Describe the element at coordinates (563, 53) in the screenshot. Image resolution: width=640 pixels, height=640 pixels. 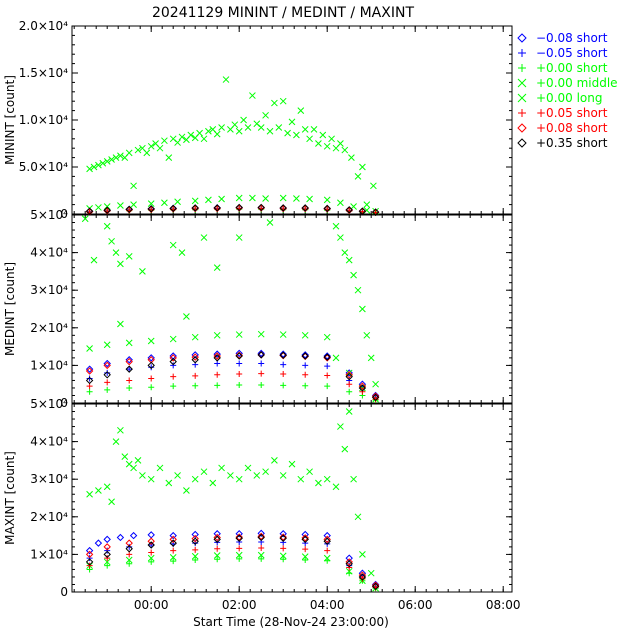
I see `legend-entry: −0.05 short` at that location.